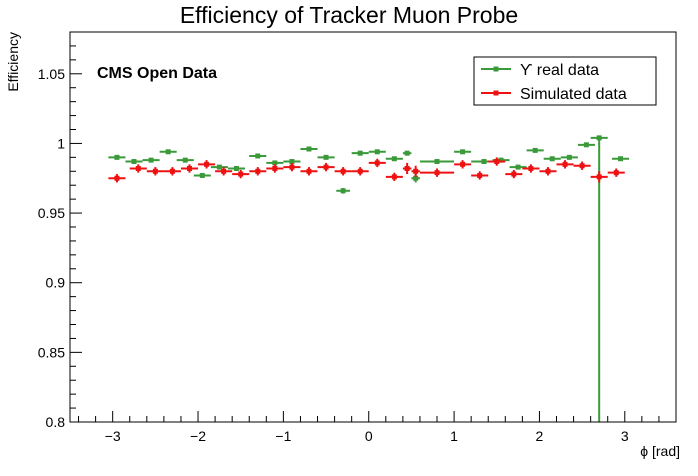 This screenshot has height=476, width=698. Describe the element at coordinates (51, 74) in the screenshot. I see `y-tick-label: 1.05` at that location.